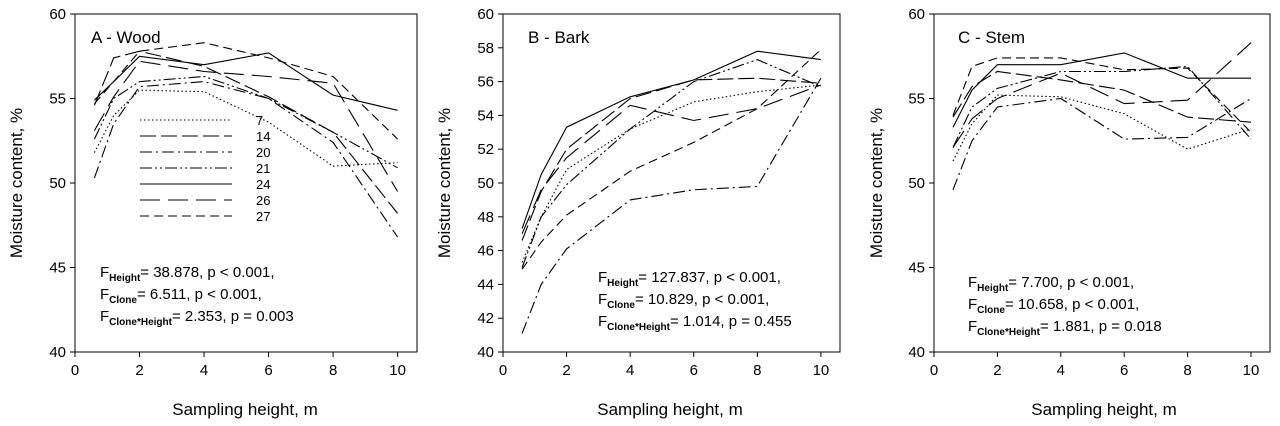  I want to click on panel-title: B - Bark, so click(559, 37).